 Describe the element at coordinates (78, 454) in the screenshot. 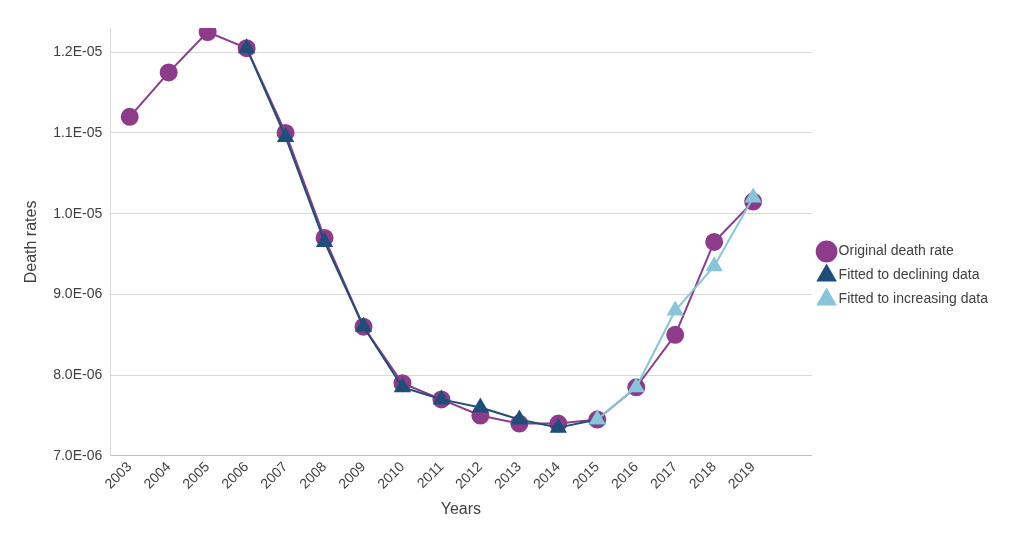

I see `y-tick-label: 7.0E-06` at that location.